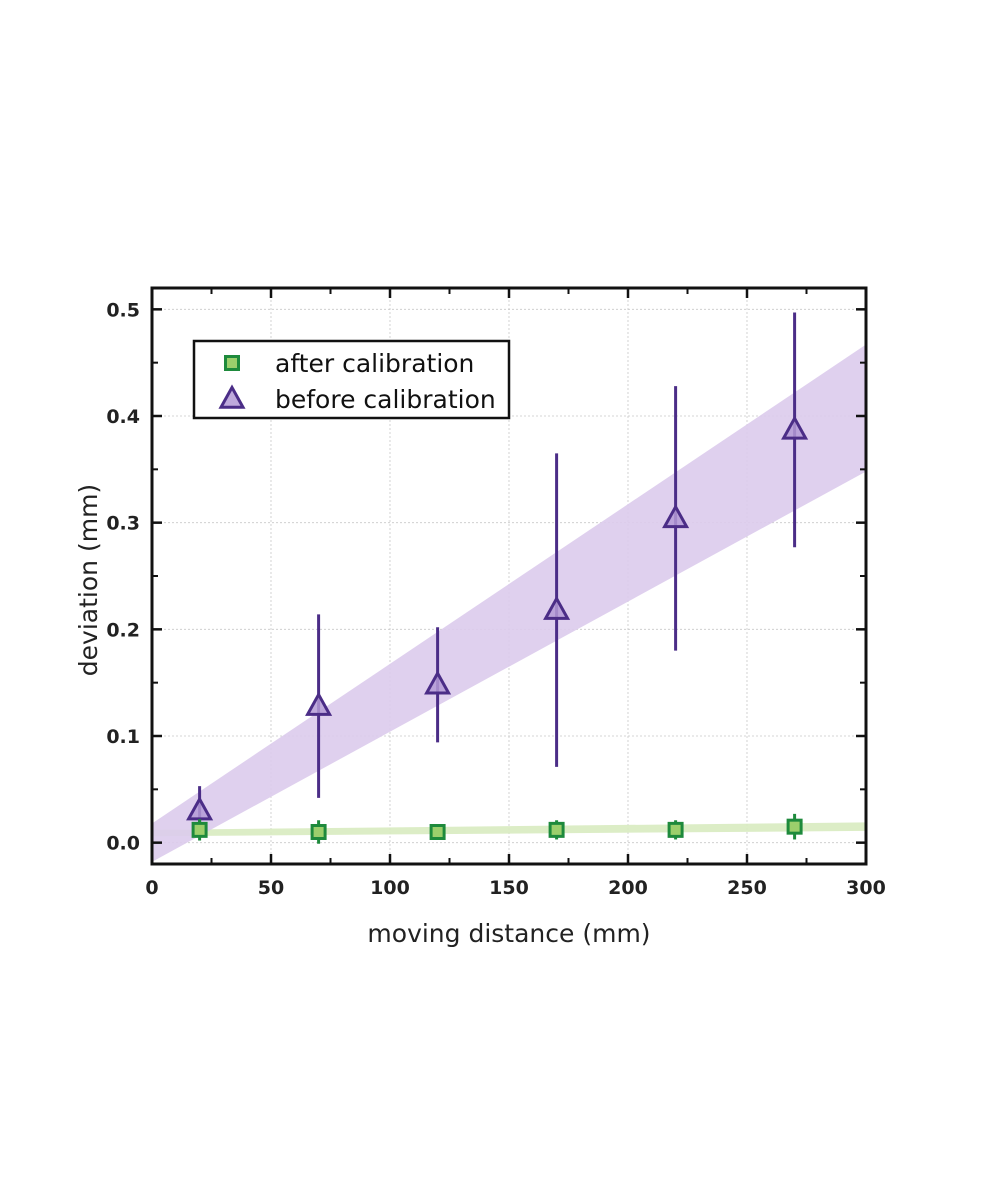 This screenshot has height=1200, width=1000. What do you see at coordinates (509, 829) in the screenshot?
I see `band-after-calibration` at bounding box center [509, 829].